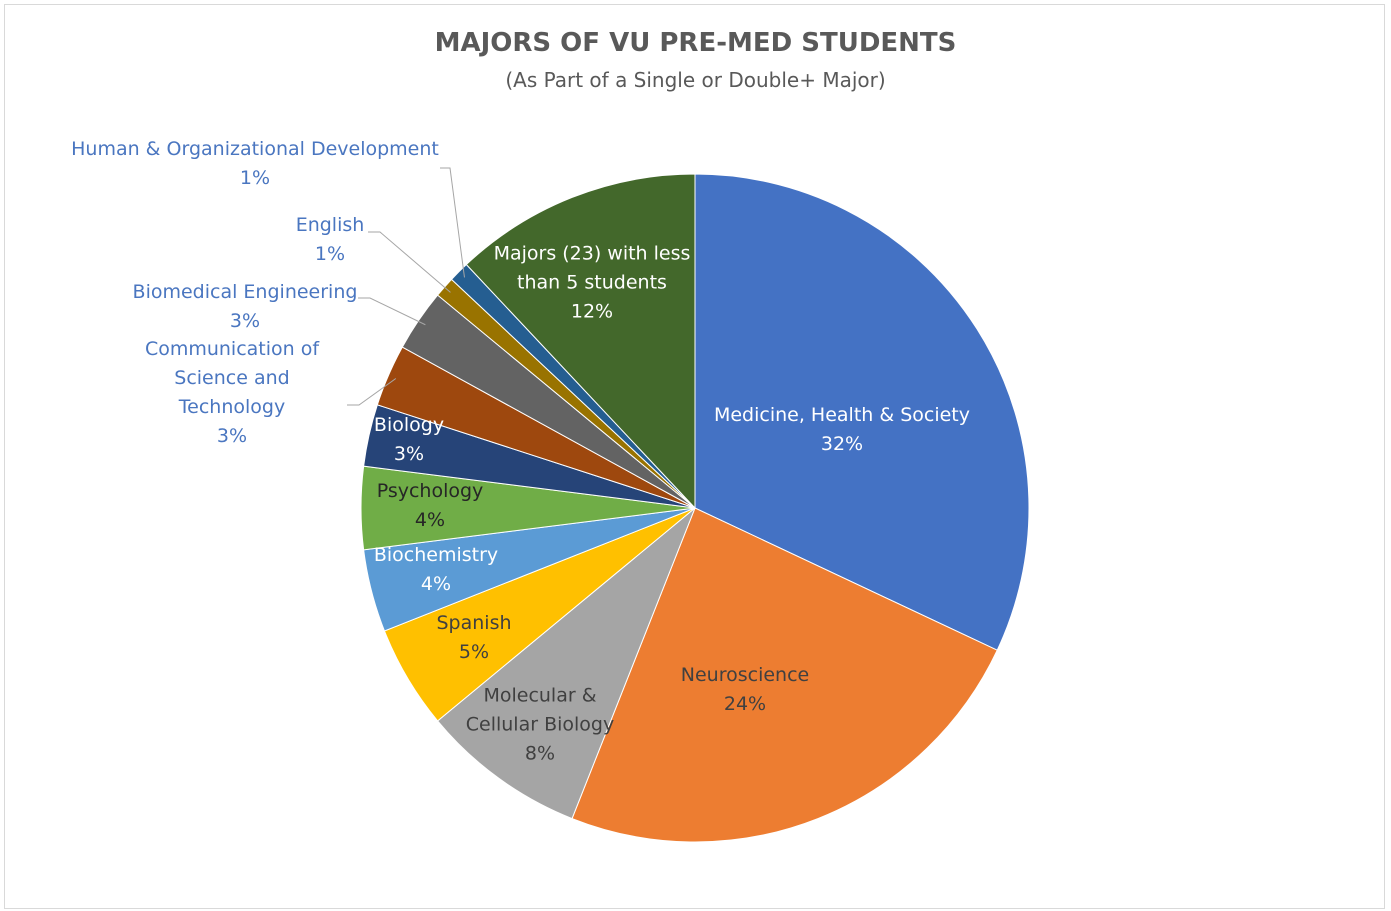  I want to click on data-label: Medicine, Health & Society 32%, so click(842, 430).